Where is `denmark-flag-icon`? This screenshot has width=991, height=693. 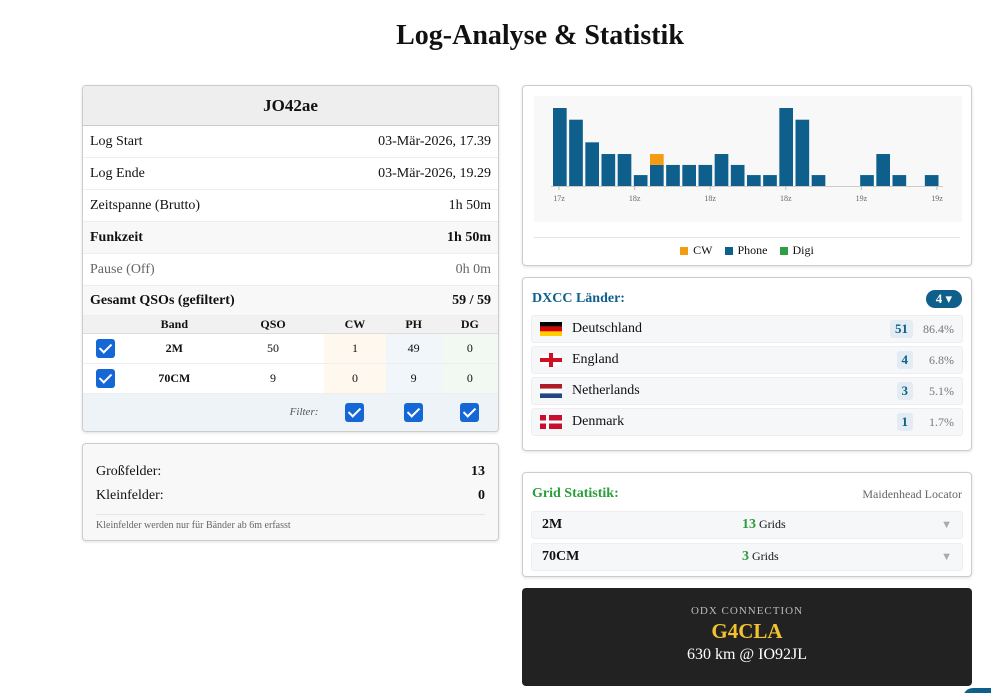
denmark-flag-icon is located at coordinates (551, 422).